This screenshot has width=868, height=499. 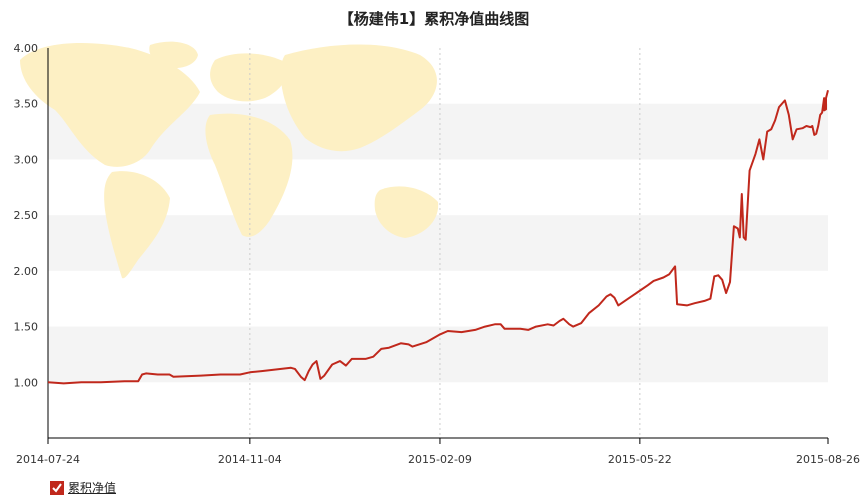 I want to click on grid-band, so click(x=438, y=243).